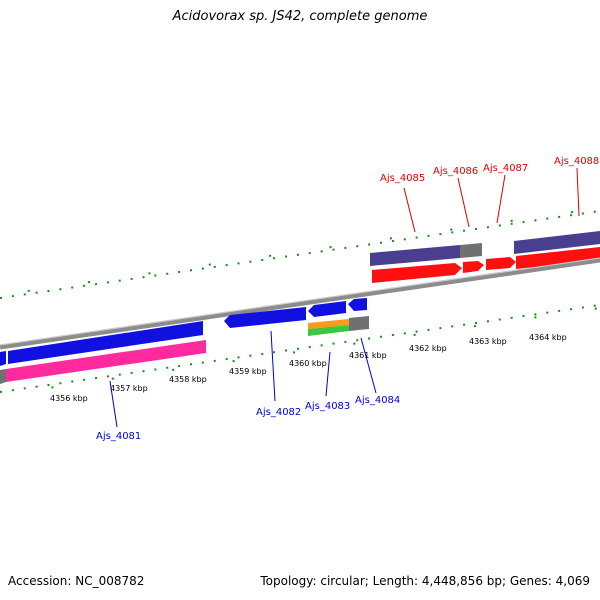  Describe the element at coordinates (377, 400) in the screenshot. I see `gene-label-ajs-4084: Ajs_4084` at that location.